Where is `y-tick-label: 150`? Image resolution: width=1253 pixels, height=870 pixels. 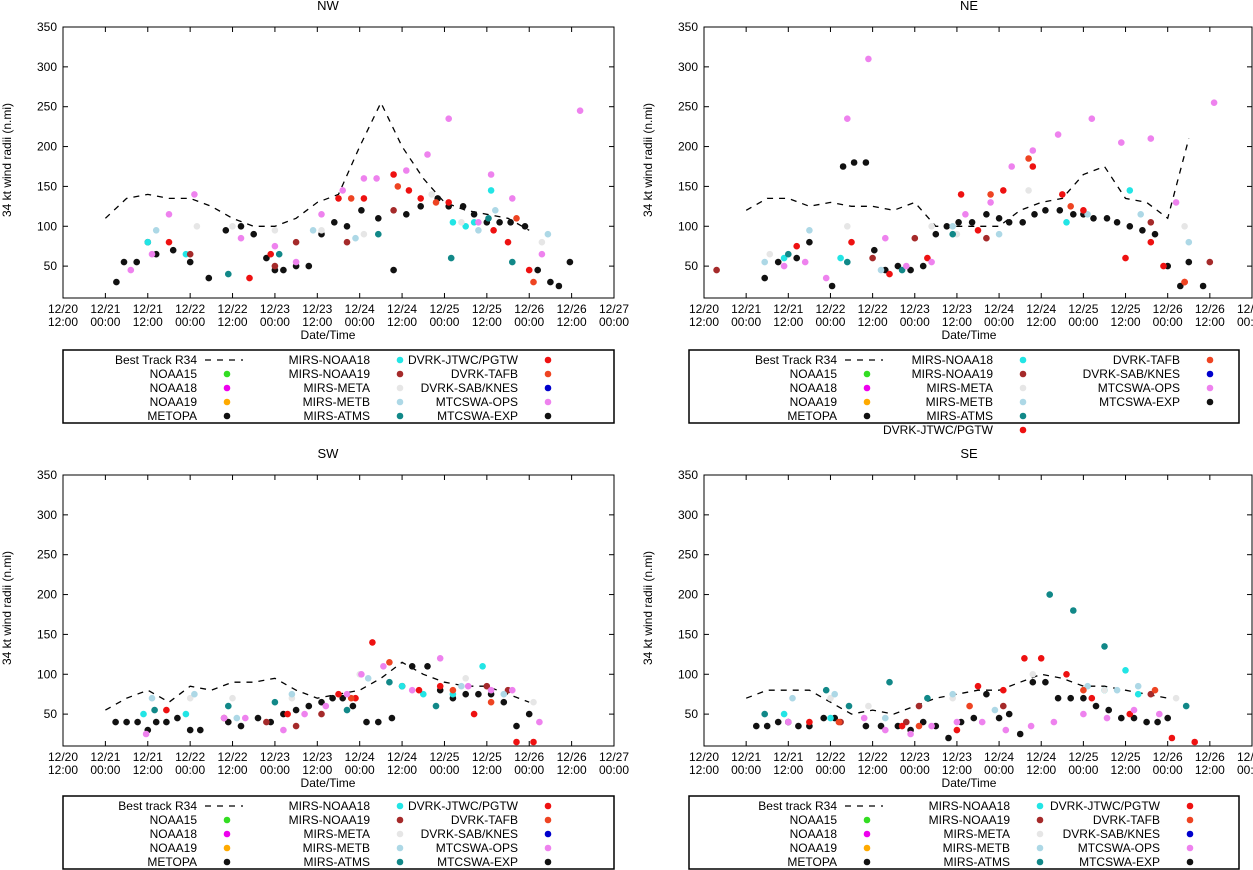
y-tick-label: 150 is located at coordinates (688, 186).